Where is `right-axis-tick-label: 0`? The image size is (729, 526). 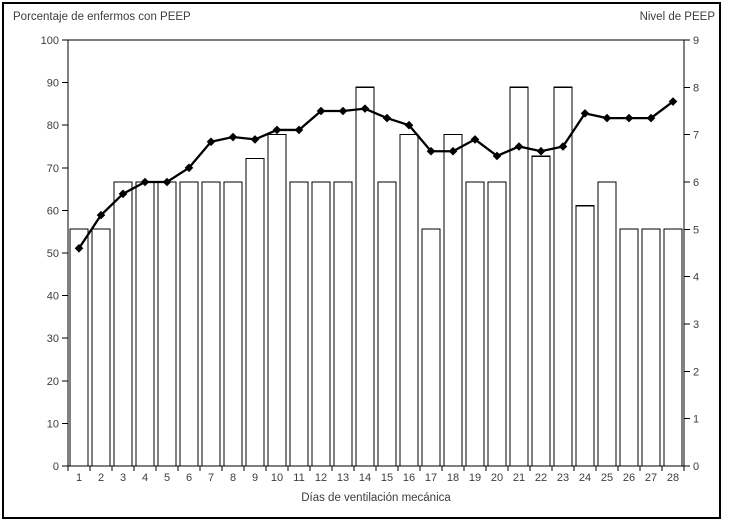 right-axis-tick-label: 0 is located at coordinates (696, 467).